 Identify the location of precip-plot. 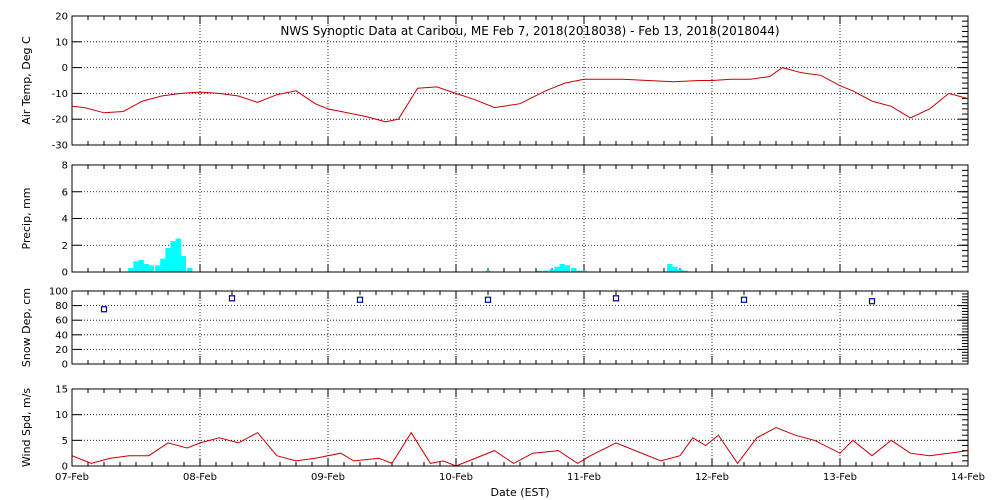
(408, 255).